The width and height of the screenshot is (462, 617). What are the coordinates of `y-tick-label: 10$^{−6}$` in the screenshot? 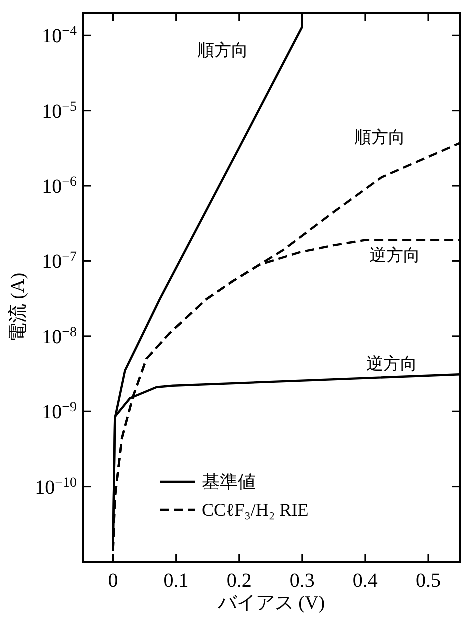 It's located at (59, 186).